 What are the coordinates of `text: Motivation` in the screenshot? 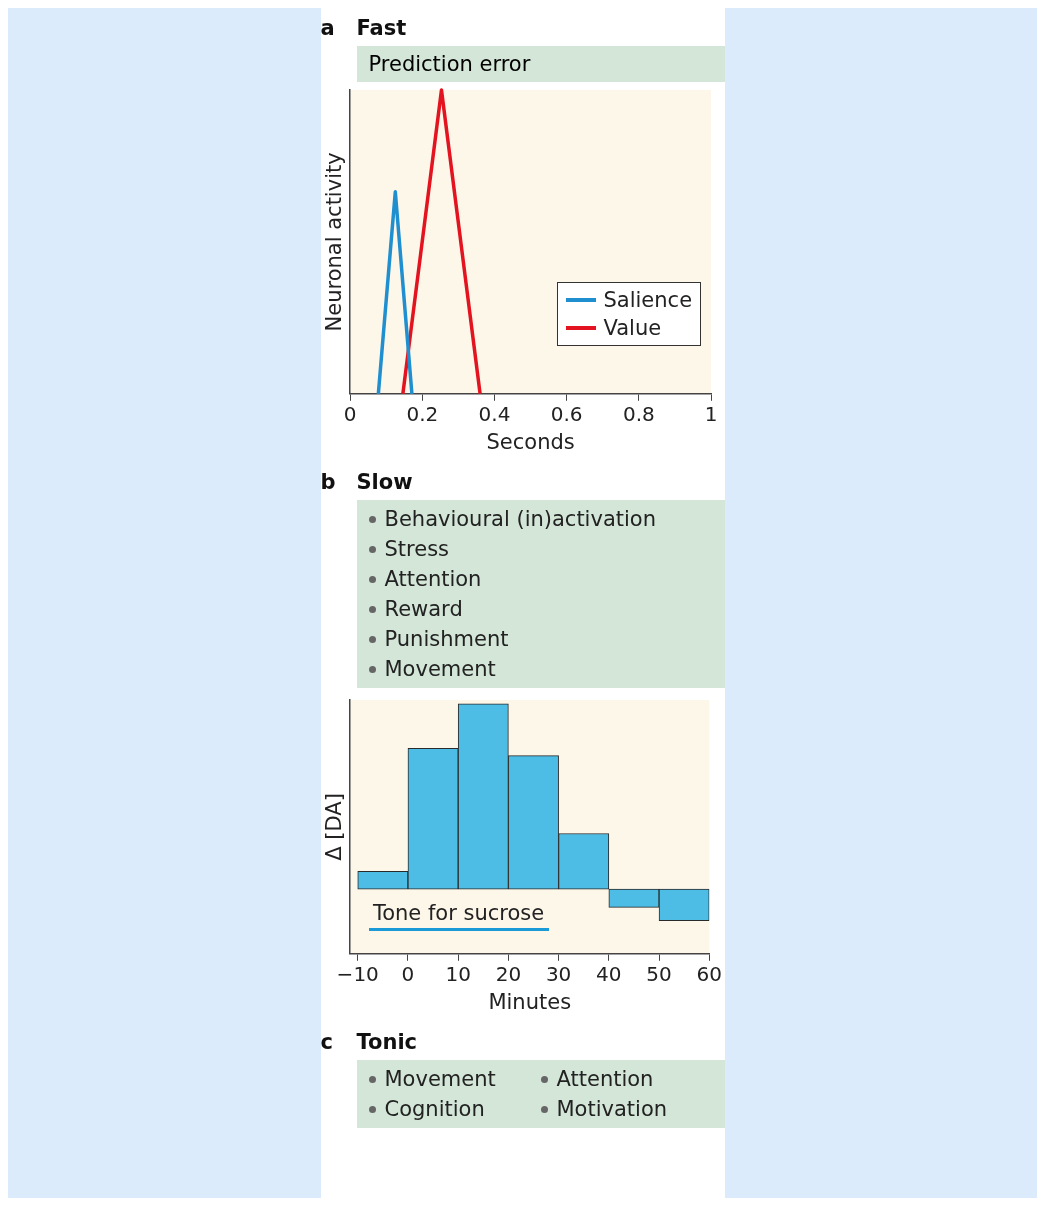 It's located at (612, 1109).